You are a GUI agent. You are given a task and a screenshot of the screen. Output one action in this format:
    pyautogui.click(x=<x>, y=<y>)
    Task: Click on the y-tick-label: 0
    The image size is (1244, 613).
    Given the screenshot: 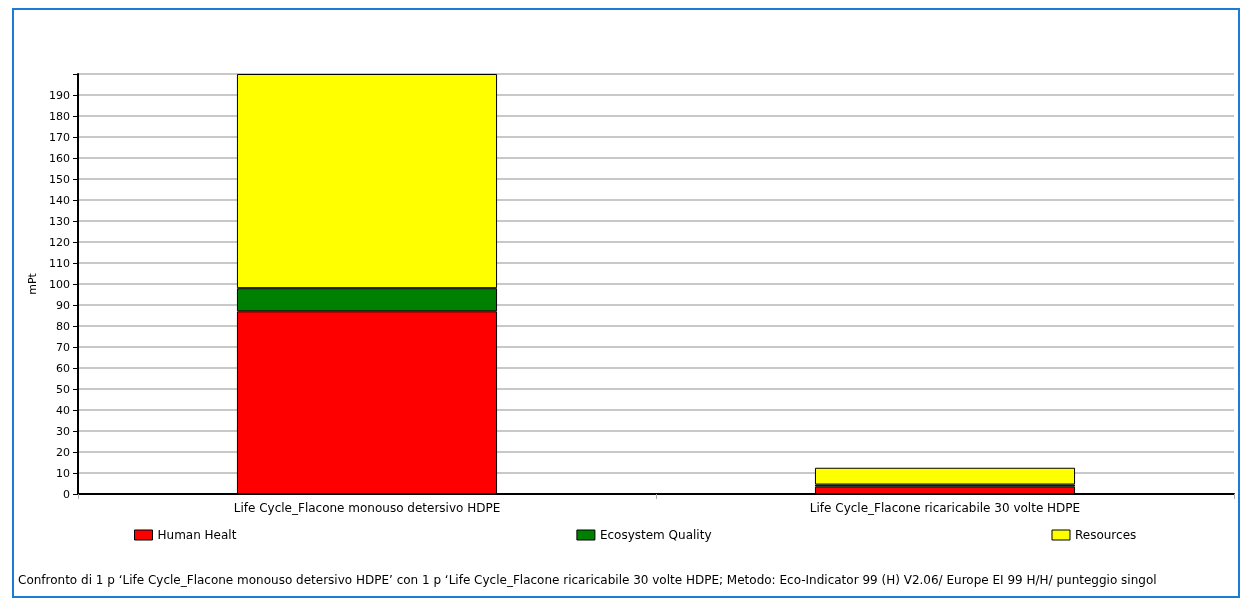 What is the action you would take?
    pyautogui.click(x=66, y=494)
    